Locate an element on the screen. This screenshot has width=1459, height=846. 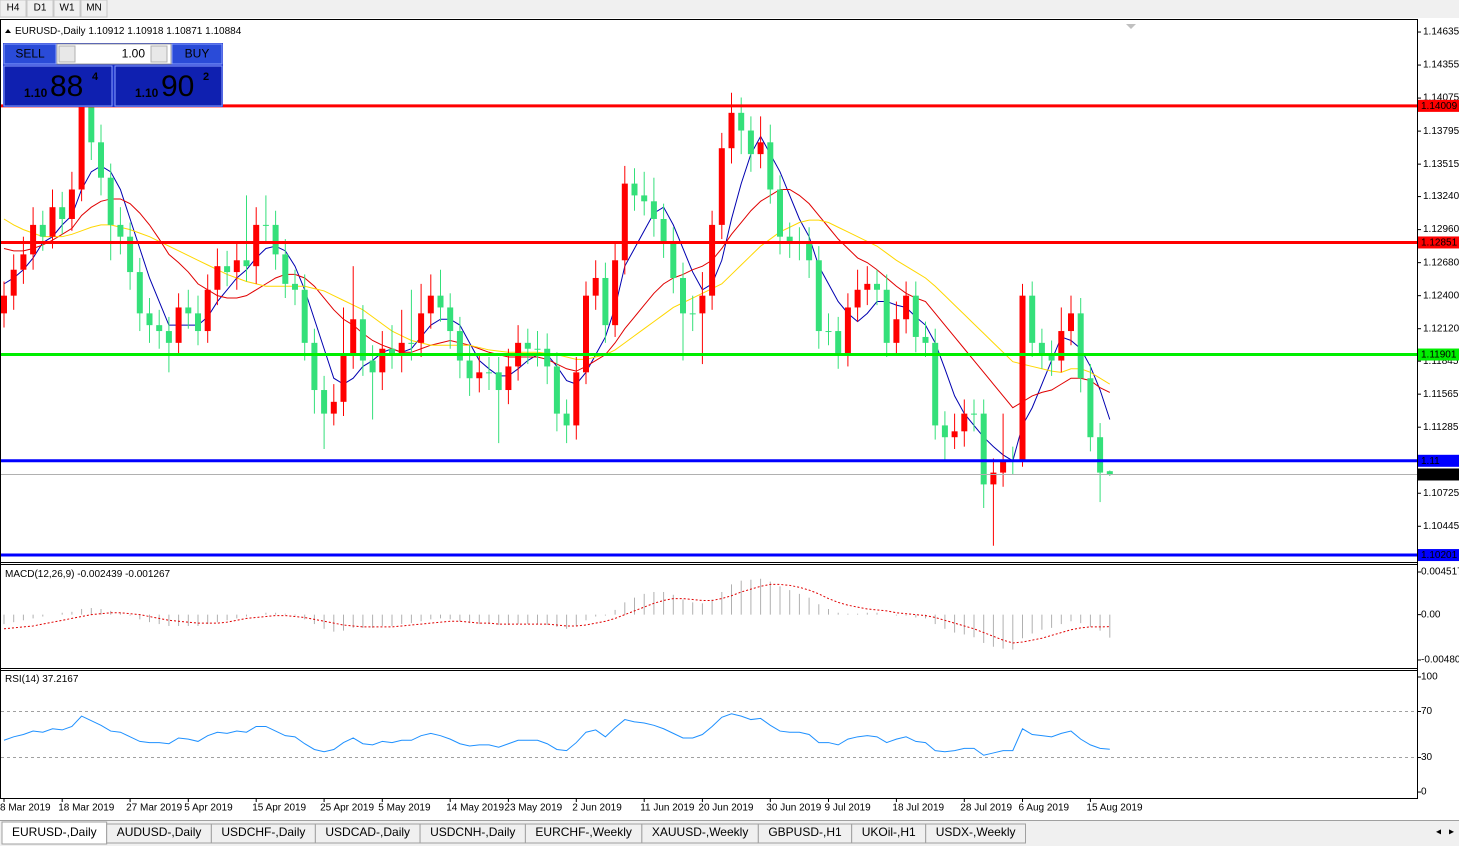
x-tick-label: 15 Apr 2019 is located at coordinates (279, 808).